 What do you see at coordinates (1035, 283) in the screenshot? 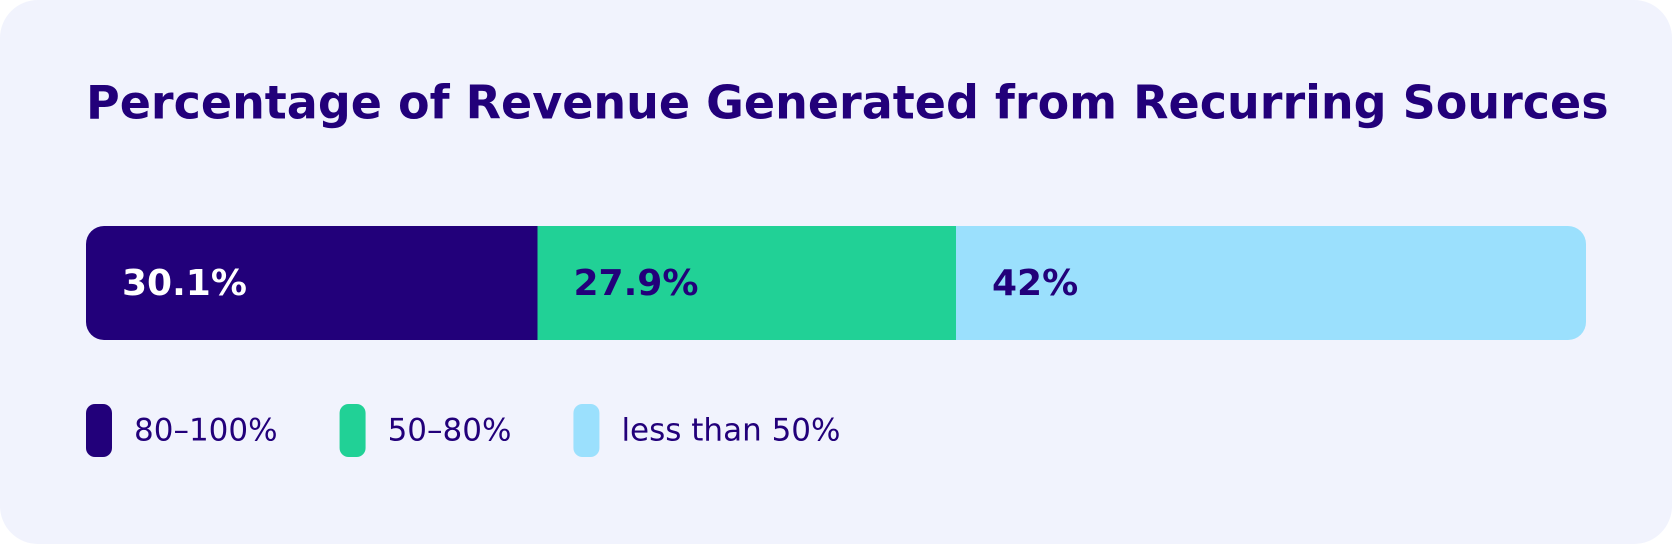
I see `data-label: 42%` at bounding box center [1035, 283].